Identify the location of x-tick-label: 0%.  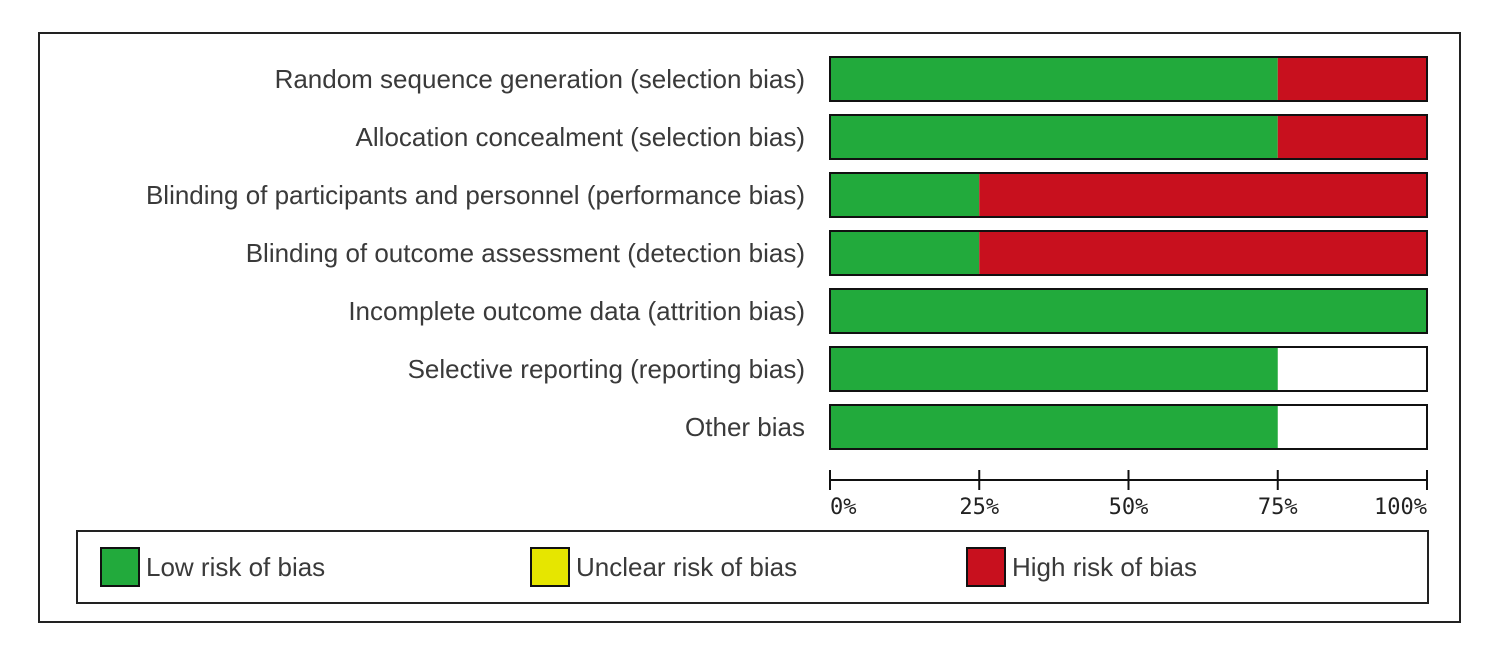
(843, 507).